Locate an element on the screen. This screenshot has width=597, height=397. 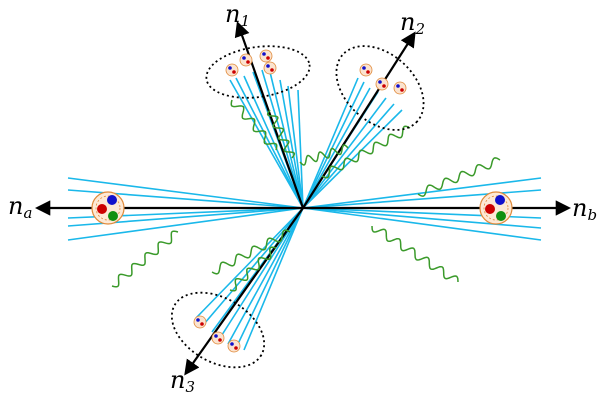
hadron-1-0-red is located at coordinates (234, 72).